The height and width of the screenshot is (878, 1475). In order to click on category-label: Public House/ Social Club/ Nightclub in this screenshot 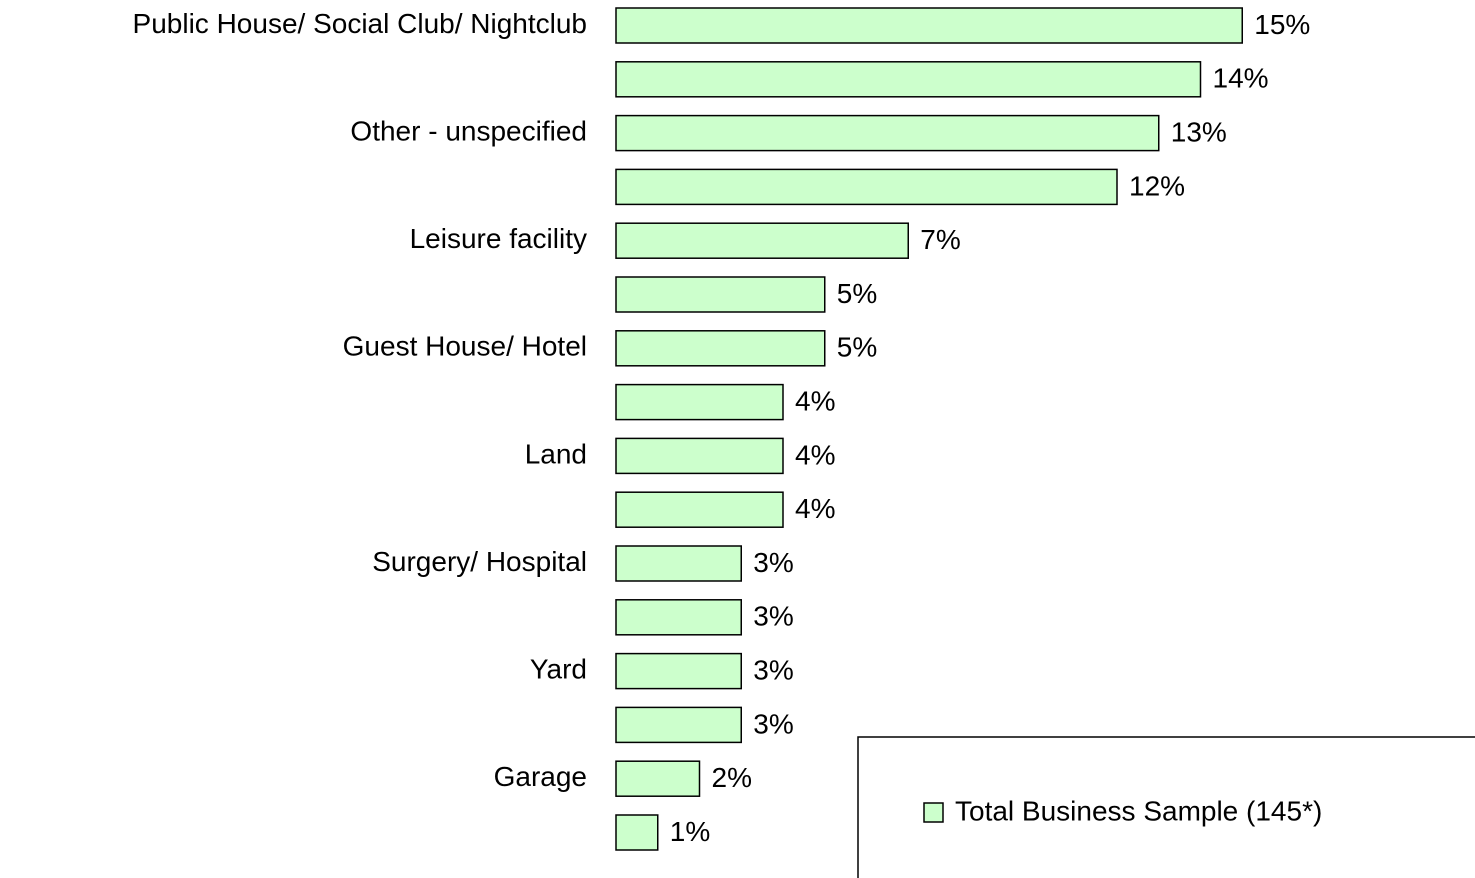, I will do `click(360, 23)`.